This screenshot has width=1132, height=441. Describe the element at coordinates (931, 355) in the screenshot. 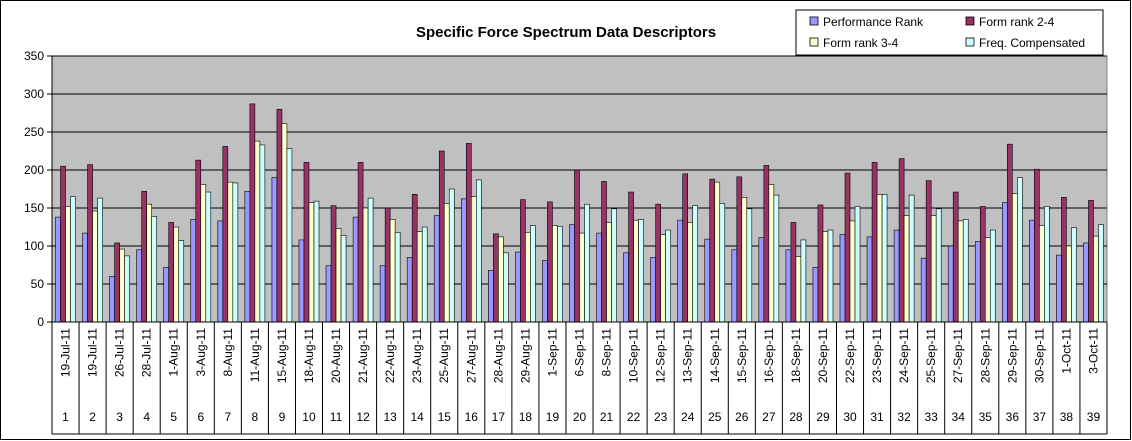

I see `x-category-label: 25-Sep-11` at that location.